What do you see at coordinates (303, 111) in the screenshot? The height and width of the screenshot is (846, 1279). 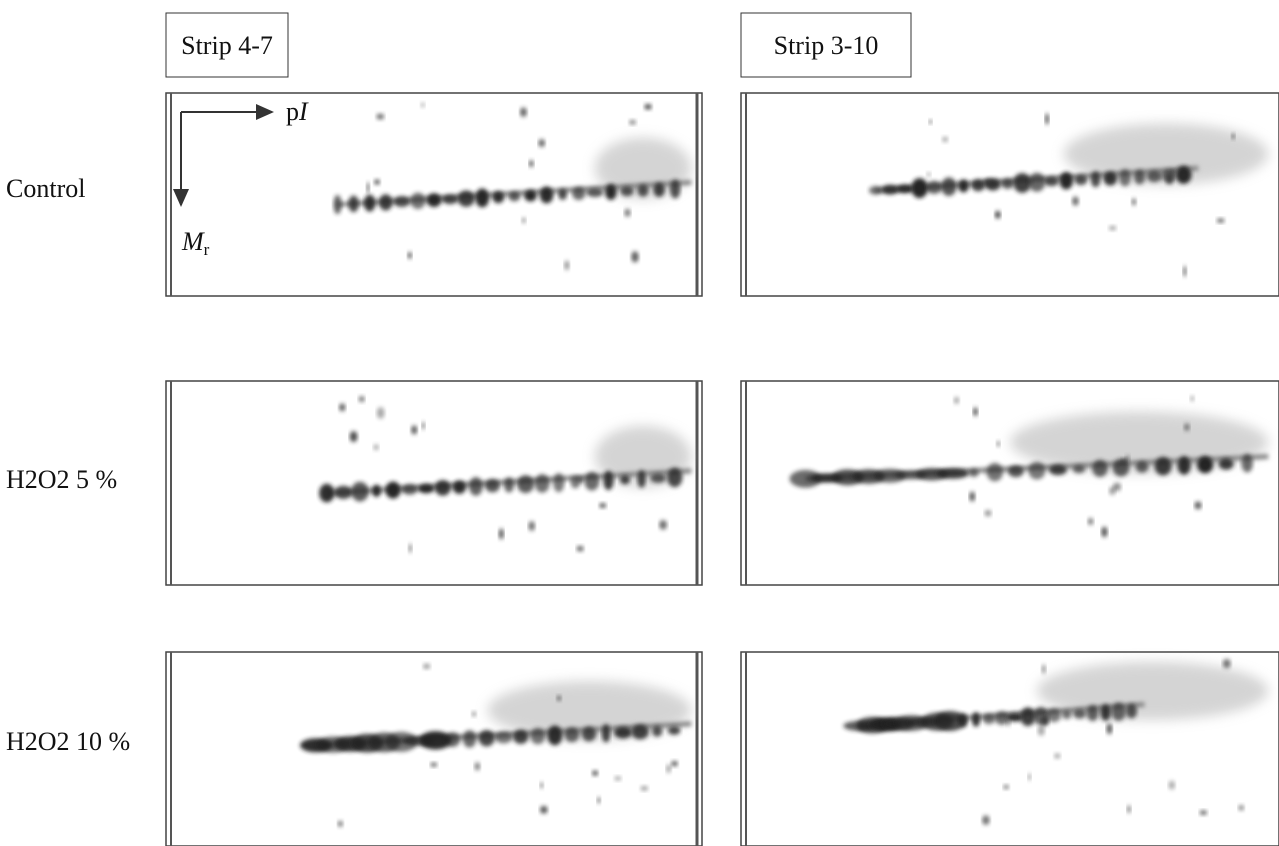 I see `pi-i: I` at bounding box center [303, 111].